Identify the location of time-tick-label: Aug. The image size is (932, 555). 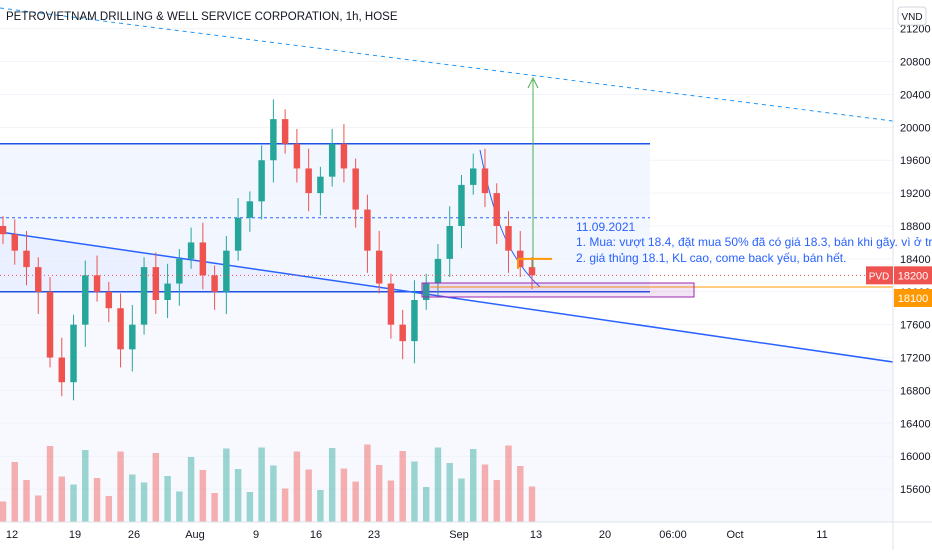
(195, 535).